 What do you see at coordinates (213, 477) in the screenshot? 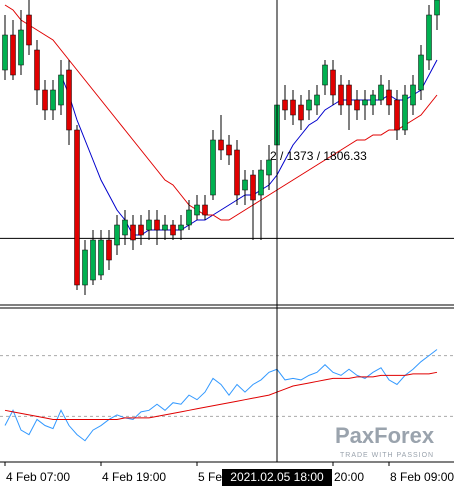
I see `x-tick-label: 5 Feb` at bounding box center [213, 477].